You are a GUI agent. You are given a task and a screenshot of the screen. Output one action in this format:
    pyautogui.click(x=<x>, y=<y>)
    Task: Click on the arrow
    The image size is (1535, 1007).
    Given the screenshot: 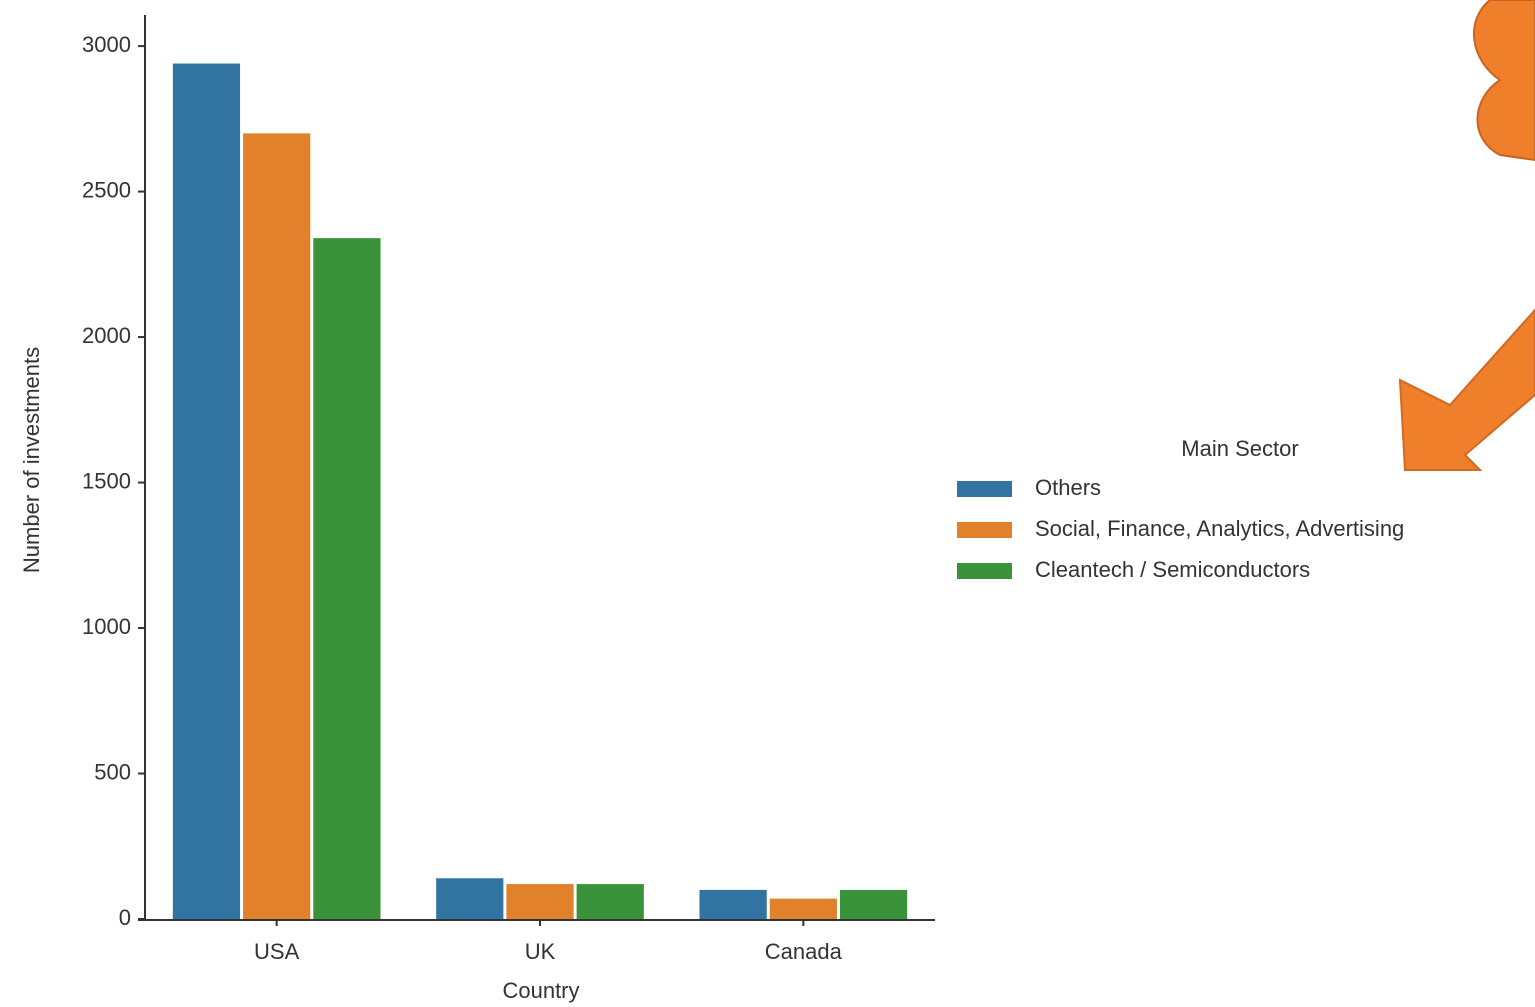 What is the action you would take?
    pyautogui.click(x=1466, y=389)
    